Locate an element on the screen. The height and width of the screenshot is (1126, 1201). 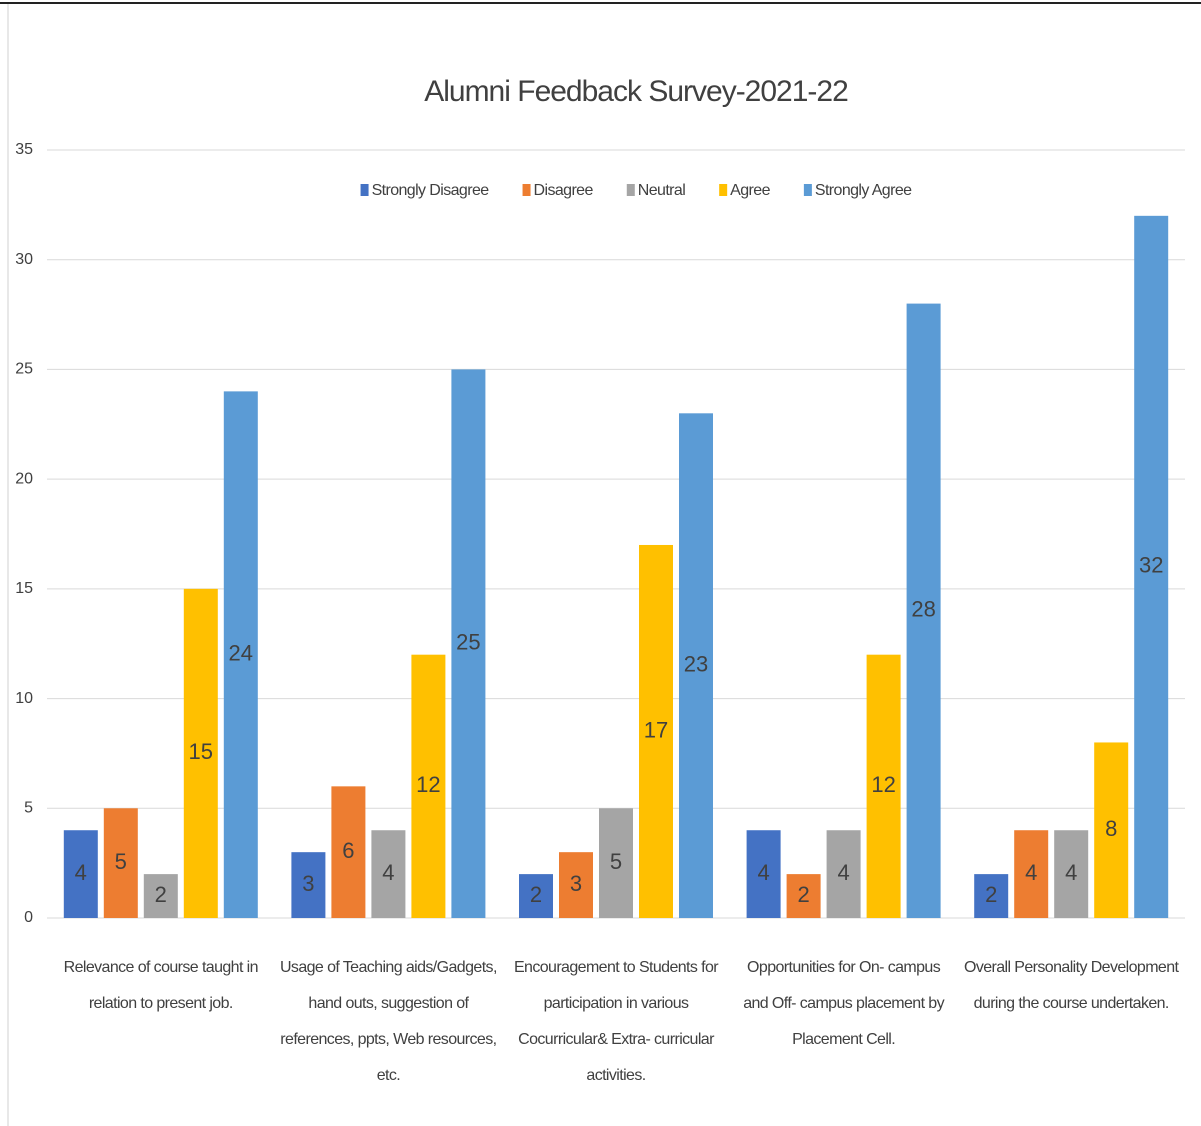
chart-title: Alumni Feedback Survey-2021-22 is located at coordinates (636, 91).